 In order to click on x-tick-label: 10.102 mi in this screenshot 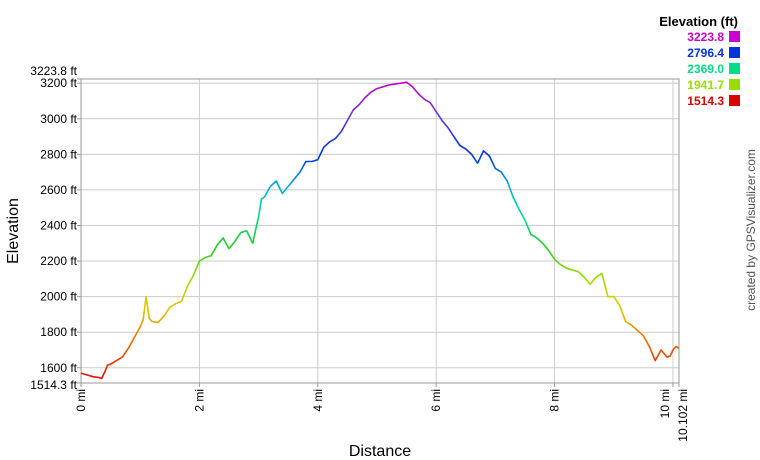, I will do `click(683, 415)`.